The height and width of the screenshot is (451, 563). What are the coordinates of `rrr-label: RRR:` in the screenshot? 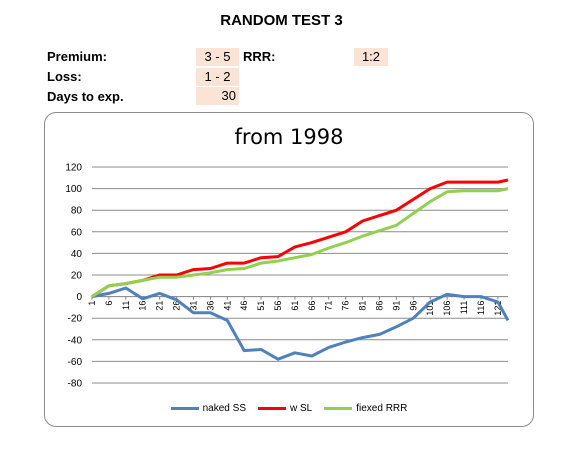 It's located at (259, 56).